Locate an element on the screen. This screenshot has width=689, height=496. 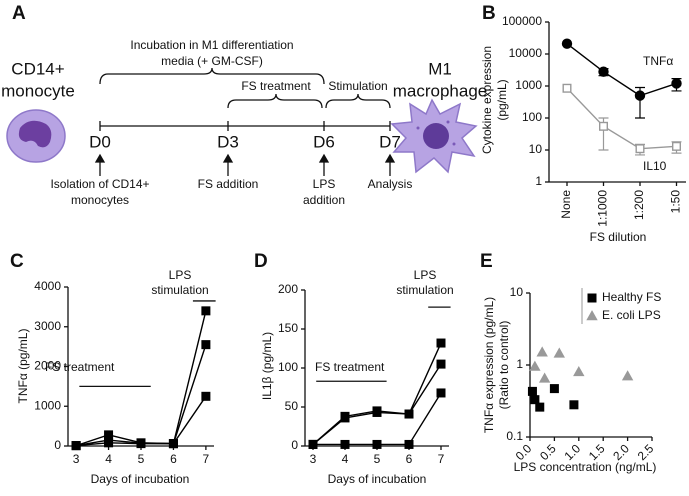
brace-label: Stimulation is located at coordinates (357, 86).